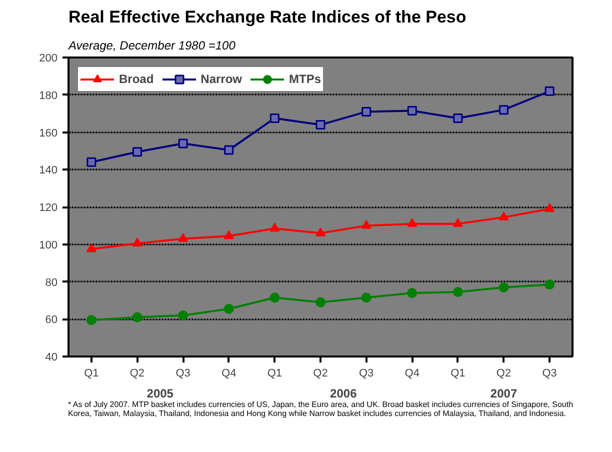 This screenshot has width=612, height=452. Describe the element at coordinates (48, 170) in the screenshot. I see `y-tick-label: 140` at that location.